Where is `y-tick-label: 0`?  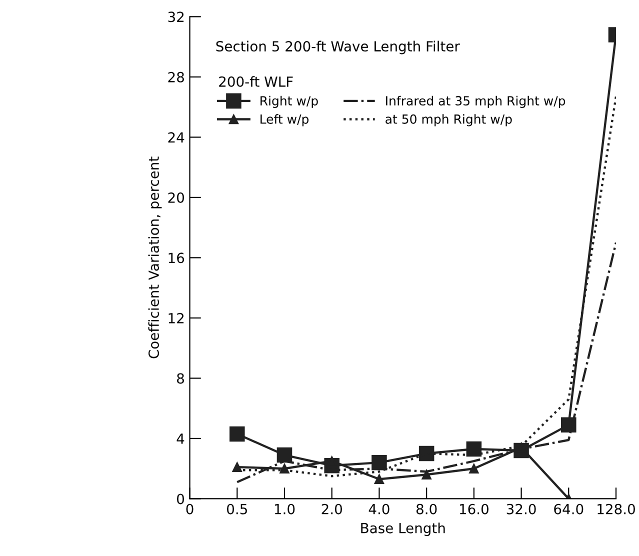
y-tick-label: 0 is located at coordinates (180, 499).